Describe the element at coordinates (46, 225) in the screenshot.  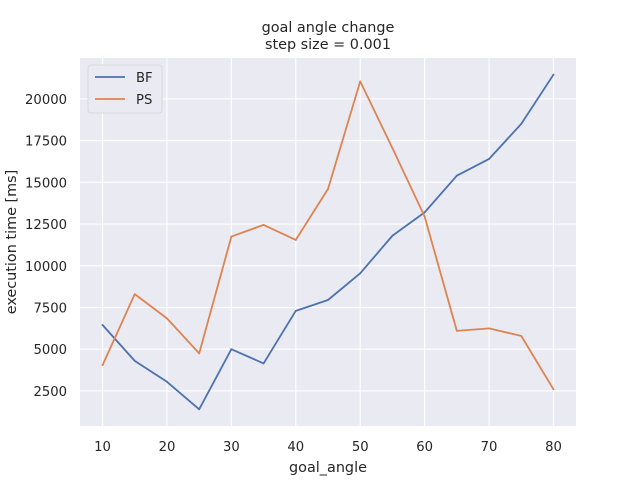
I see `y-tick-label: 12500` at that location.